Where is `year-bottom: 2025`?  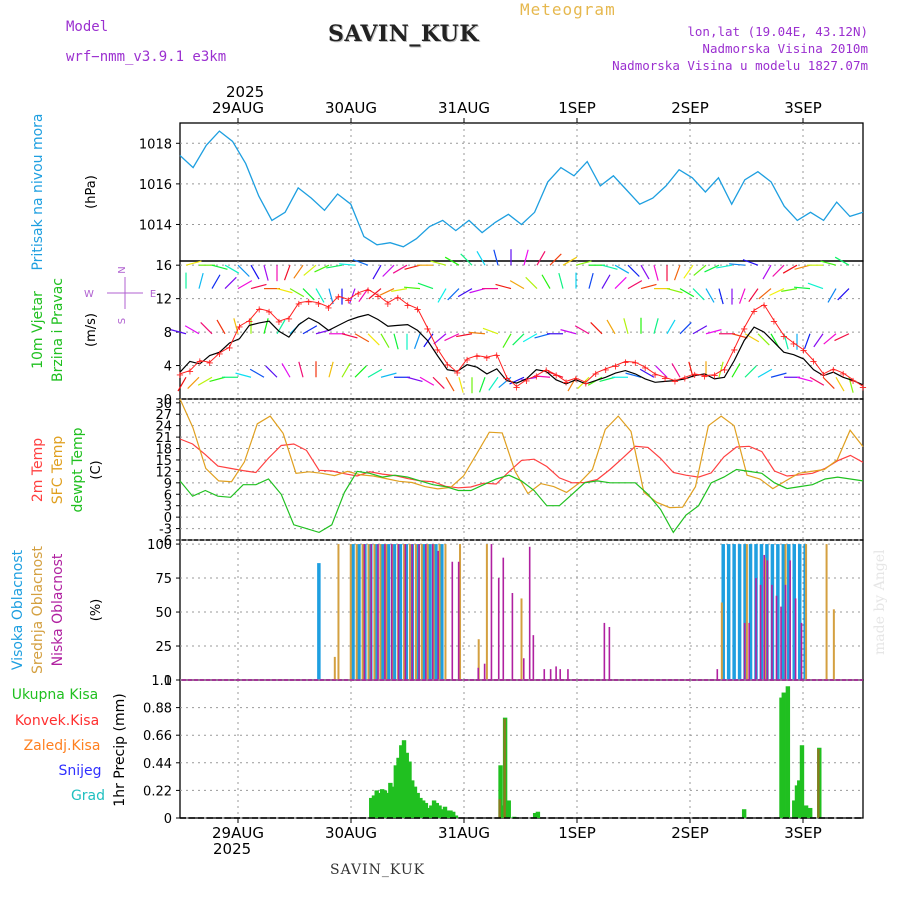
year-bottom: 2025 is located at coordinates (232, 849).